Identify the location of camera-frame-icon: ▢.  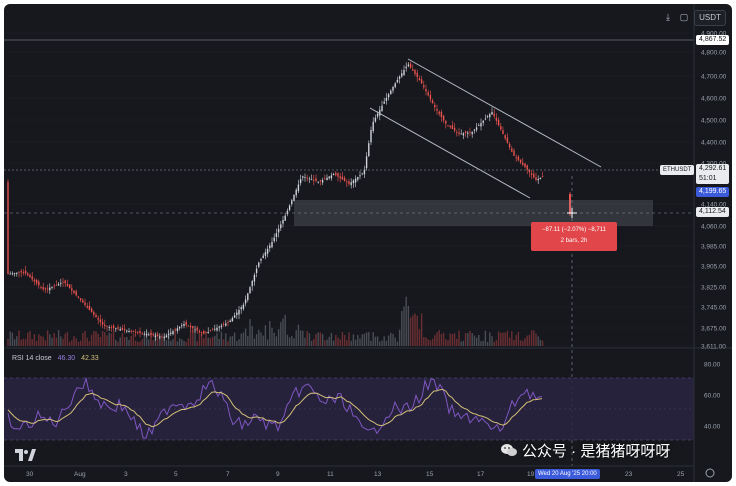
(684, 17).